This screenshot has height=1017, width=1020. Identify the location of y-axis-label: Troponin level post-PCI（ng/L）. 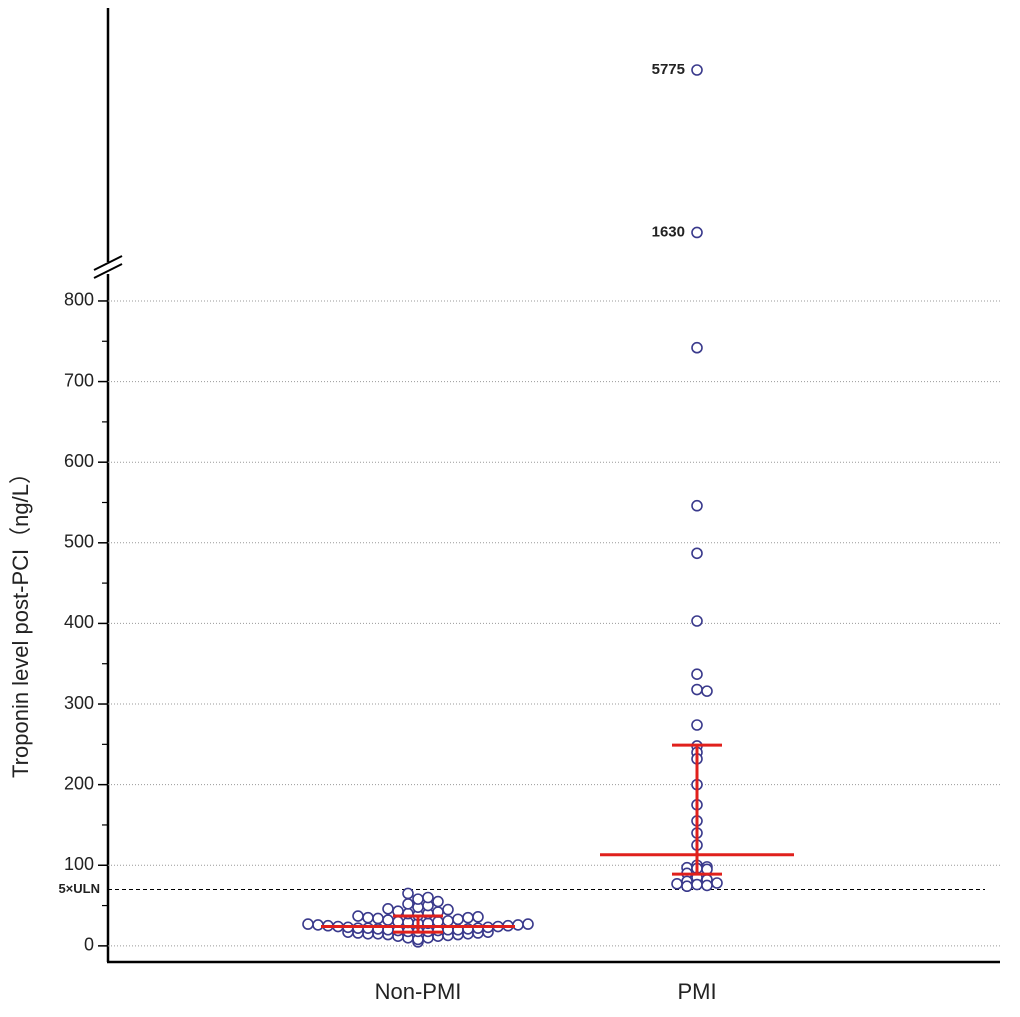
(20, 620).